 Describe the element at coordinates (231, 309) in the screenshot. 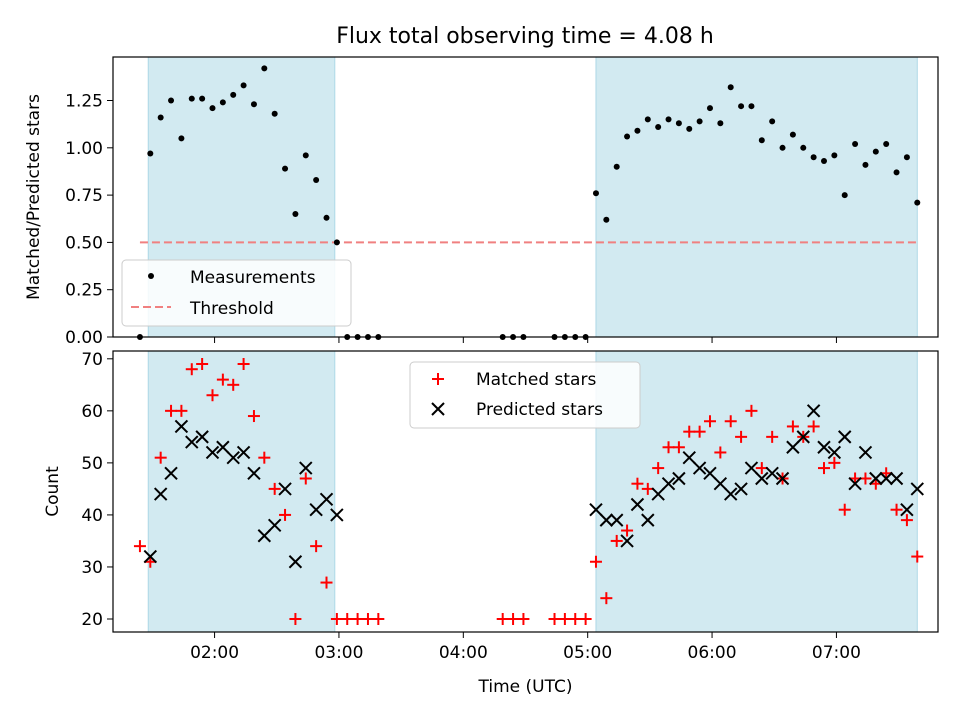

I see `legend-threshold-label: Threshold` at that location.